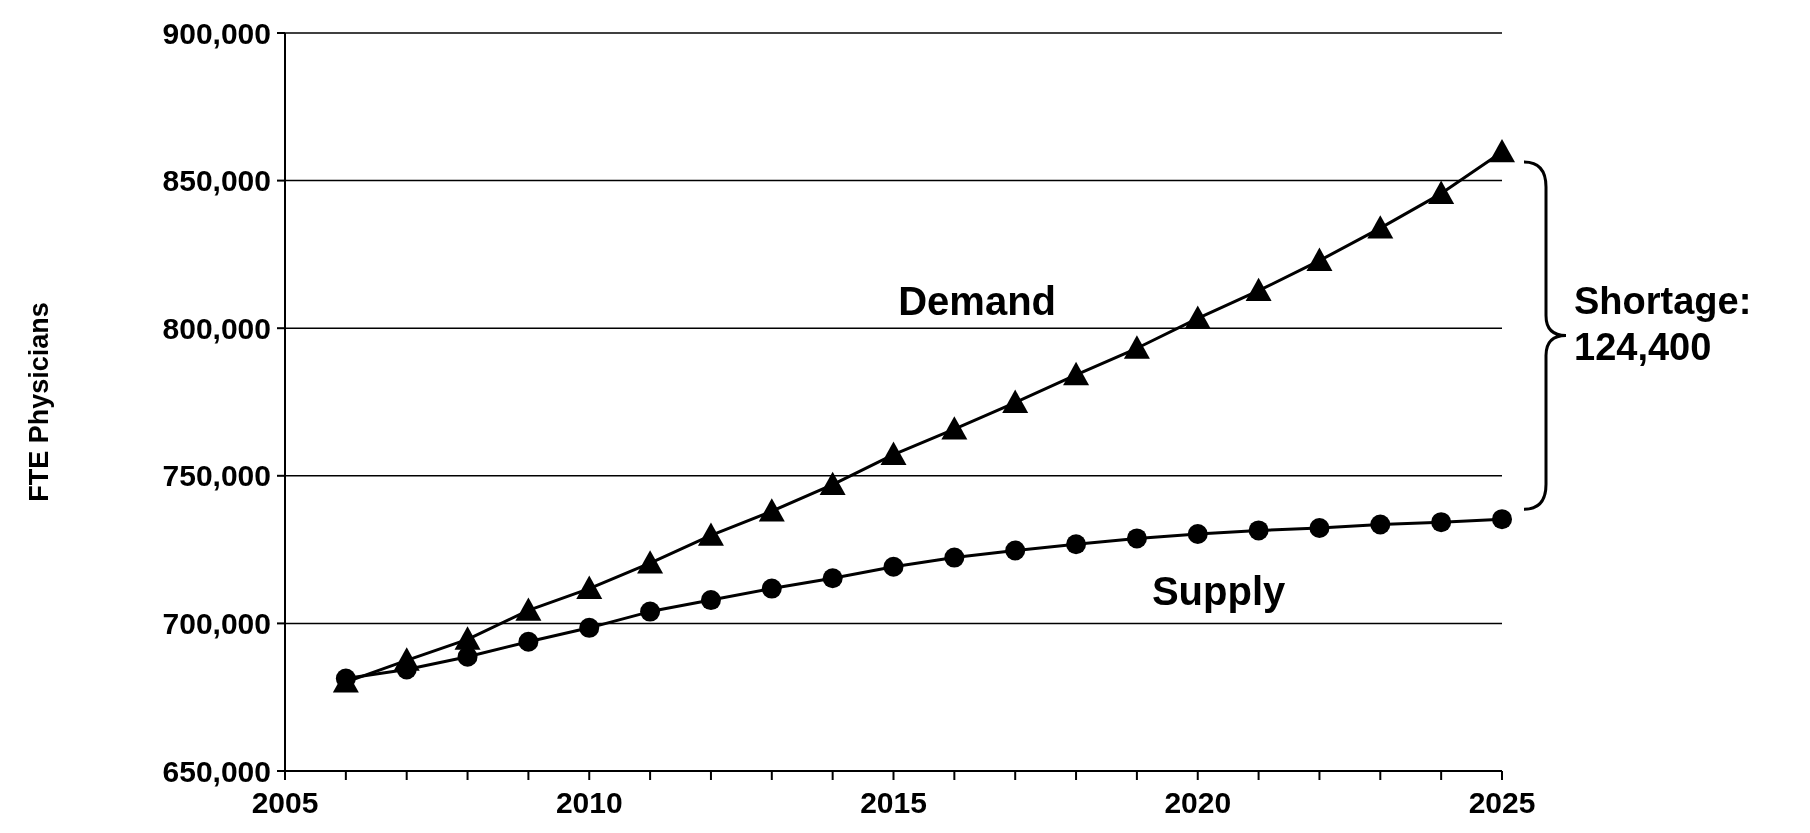  What do you see at coordinates (216, 181) in the screenshot?
I see `y-tick-label: 850,000` at bounding box center [216, 181].